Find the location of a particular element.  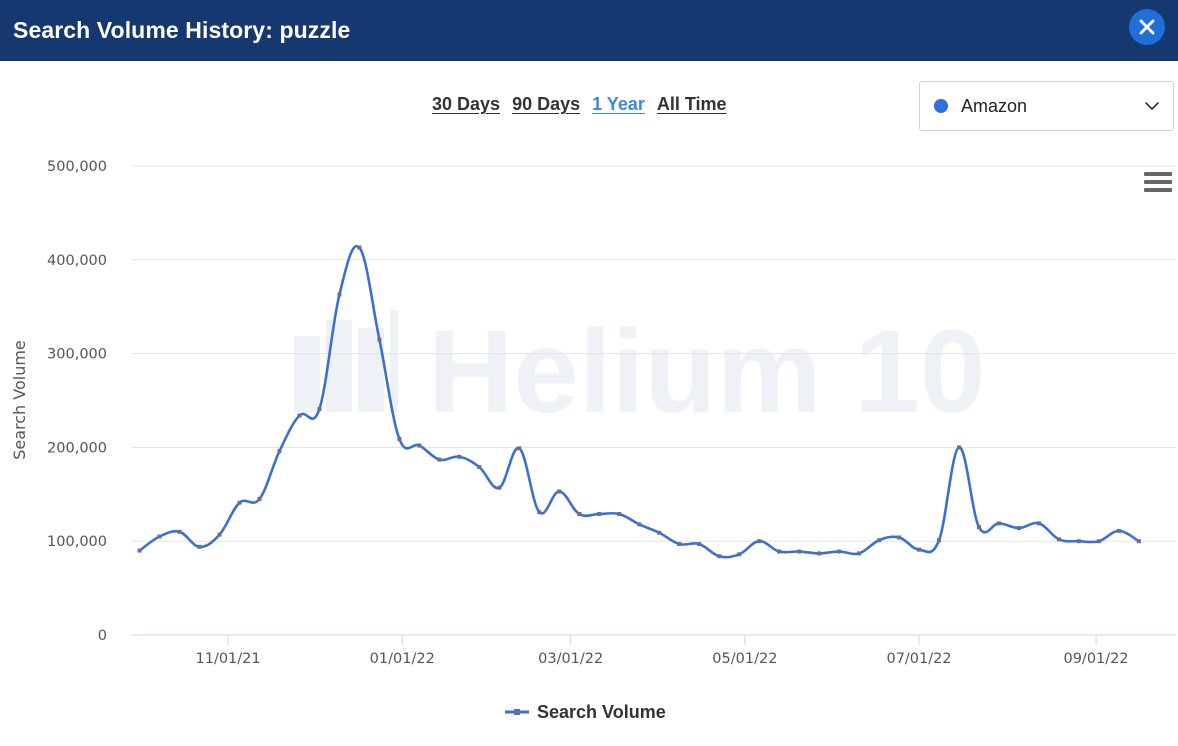

close-icon is located at coordinates (1147, 27).